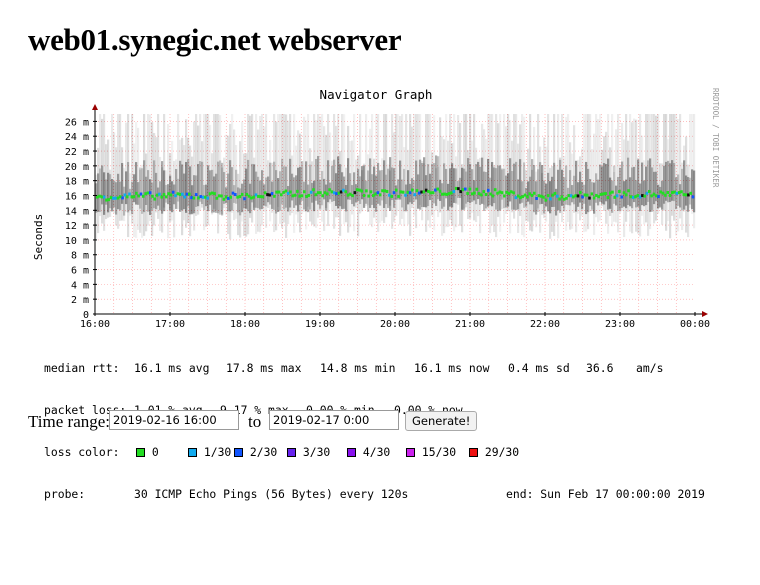  Describe the element at coordinates (174, 420) in the screenshot. I see `time-range-from-input` at that location.